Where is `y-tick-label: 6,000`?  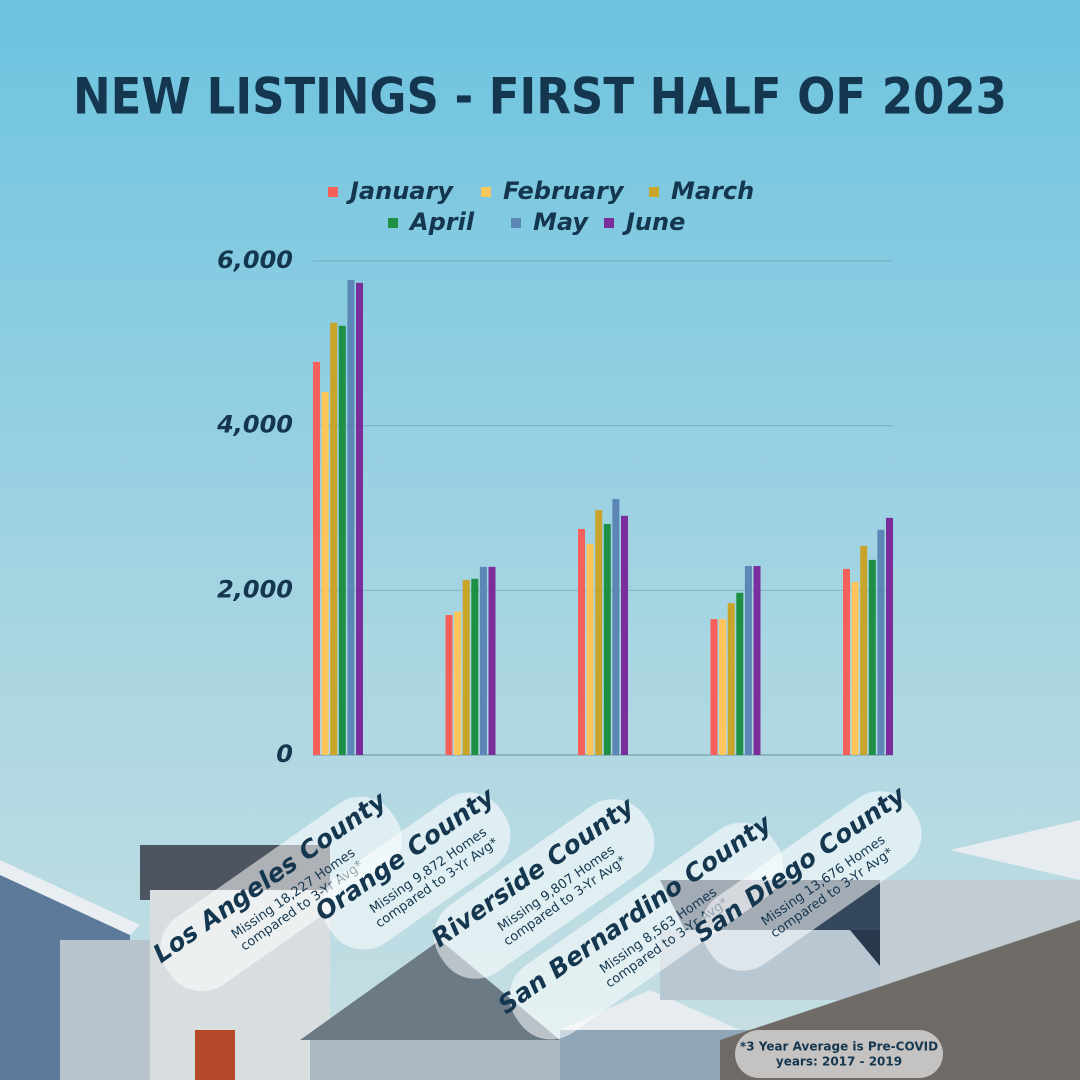
y-tick-label: 6,000 is located at coordinates (255, 260).